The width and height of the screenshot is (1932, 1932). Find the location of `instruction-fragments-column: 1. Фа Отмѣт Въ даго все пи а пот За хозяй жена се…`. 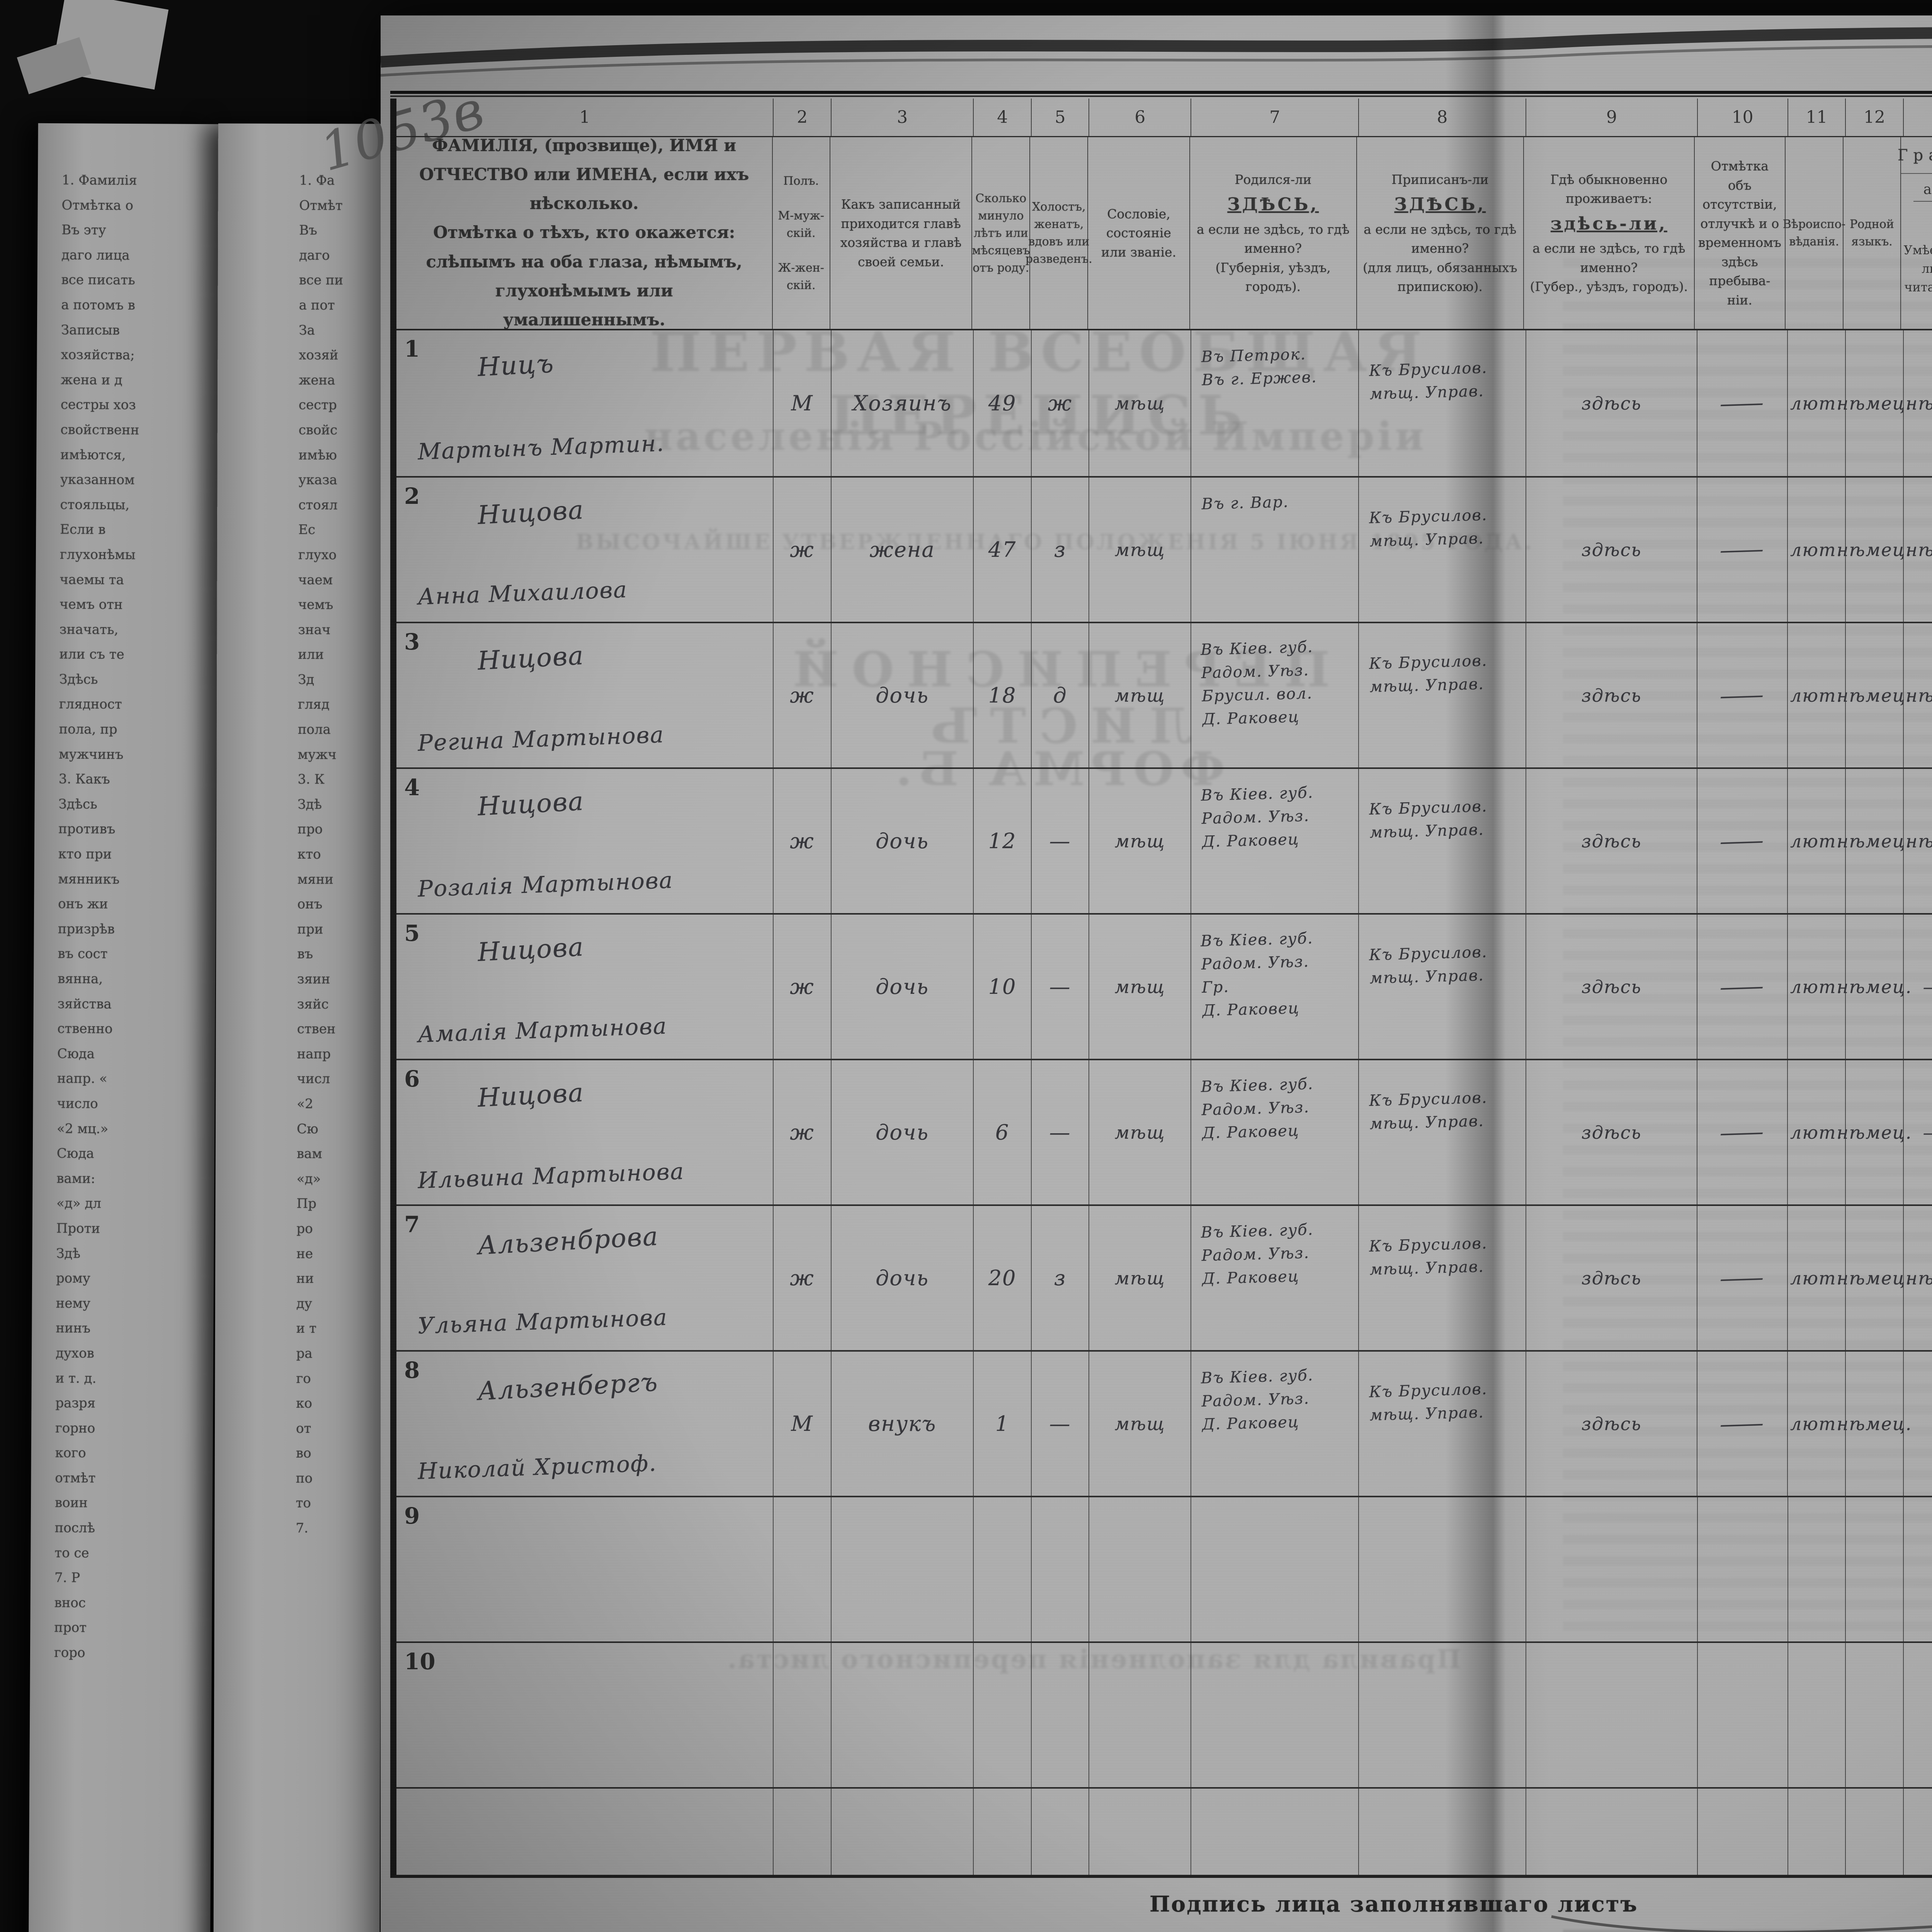

instruction-fragments-column: 1. Фа Отмѣт Въ даго все пи а пот За хозяй жена се… is located at coordinates (299, 832).